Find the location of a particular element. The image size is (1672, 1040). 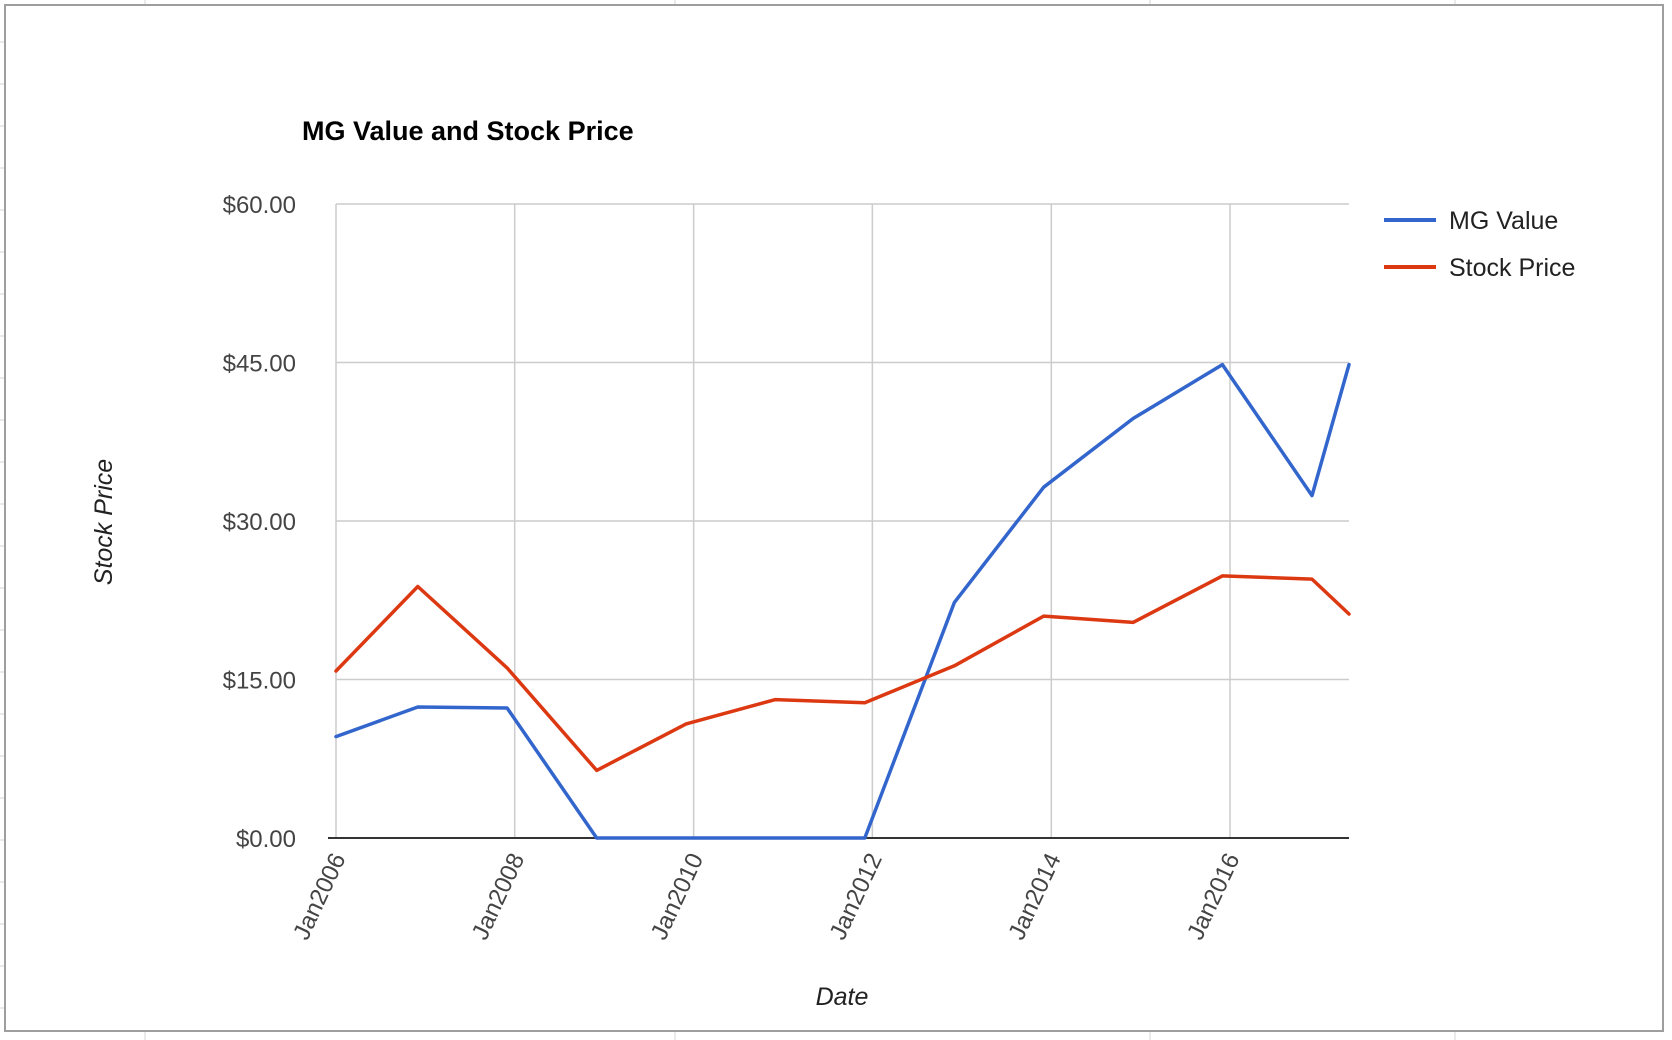

x-tick-label: Jan2014 is located at coordinates (1034, 896).